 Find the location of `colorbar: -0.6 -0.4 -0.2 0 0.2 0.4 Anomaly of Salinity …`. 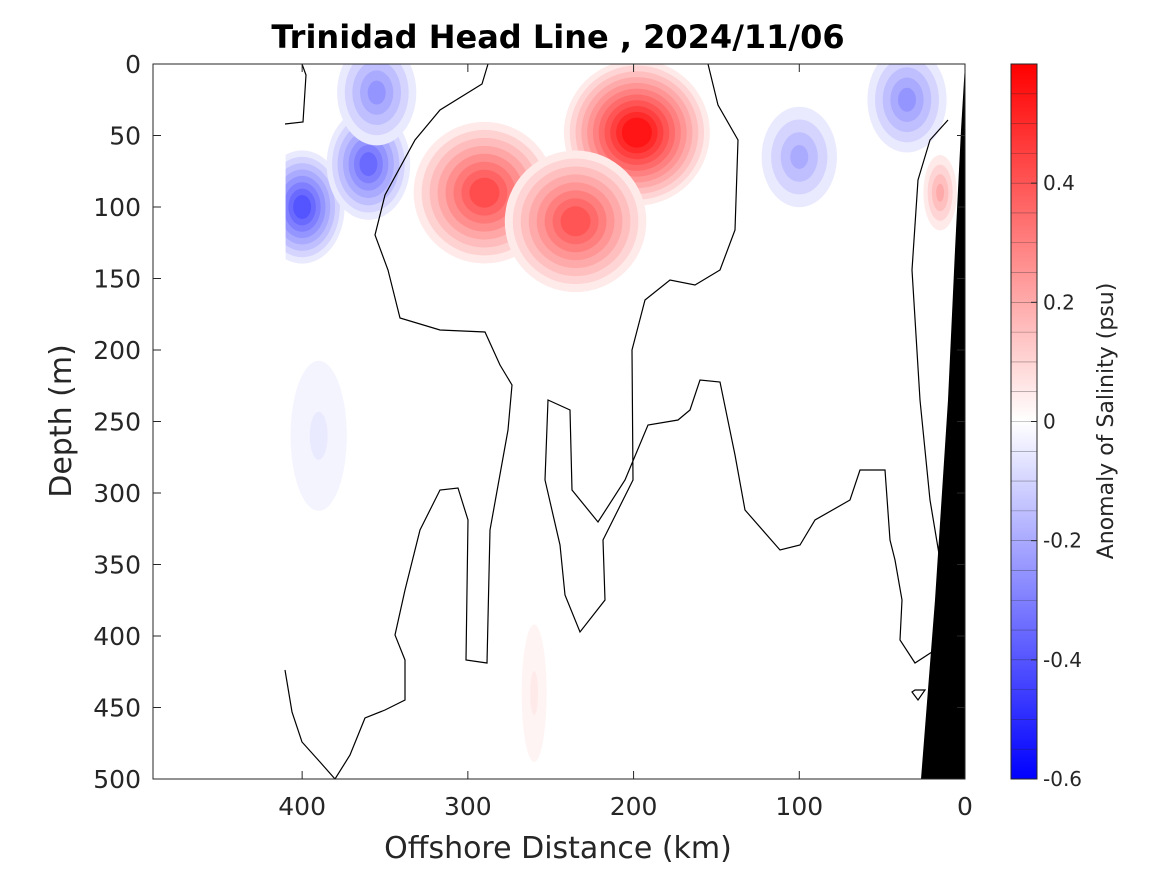

colorbar: -0.6 -0.4 -0.2 0 0.2 0.4 Anomaly of Salinity … is located at coordinates (1064, 427).